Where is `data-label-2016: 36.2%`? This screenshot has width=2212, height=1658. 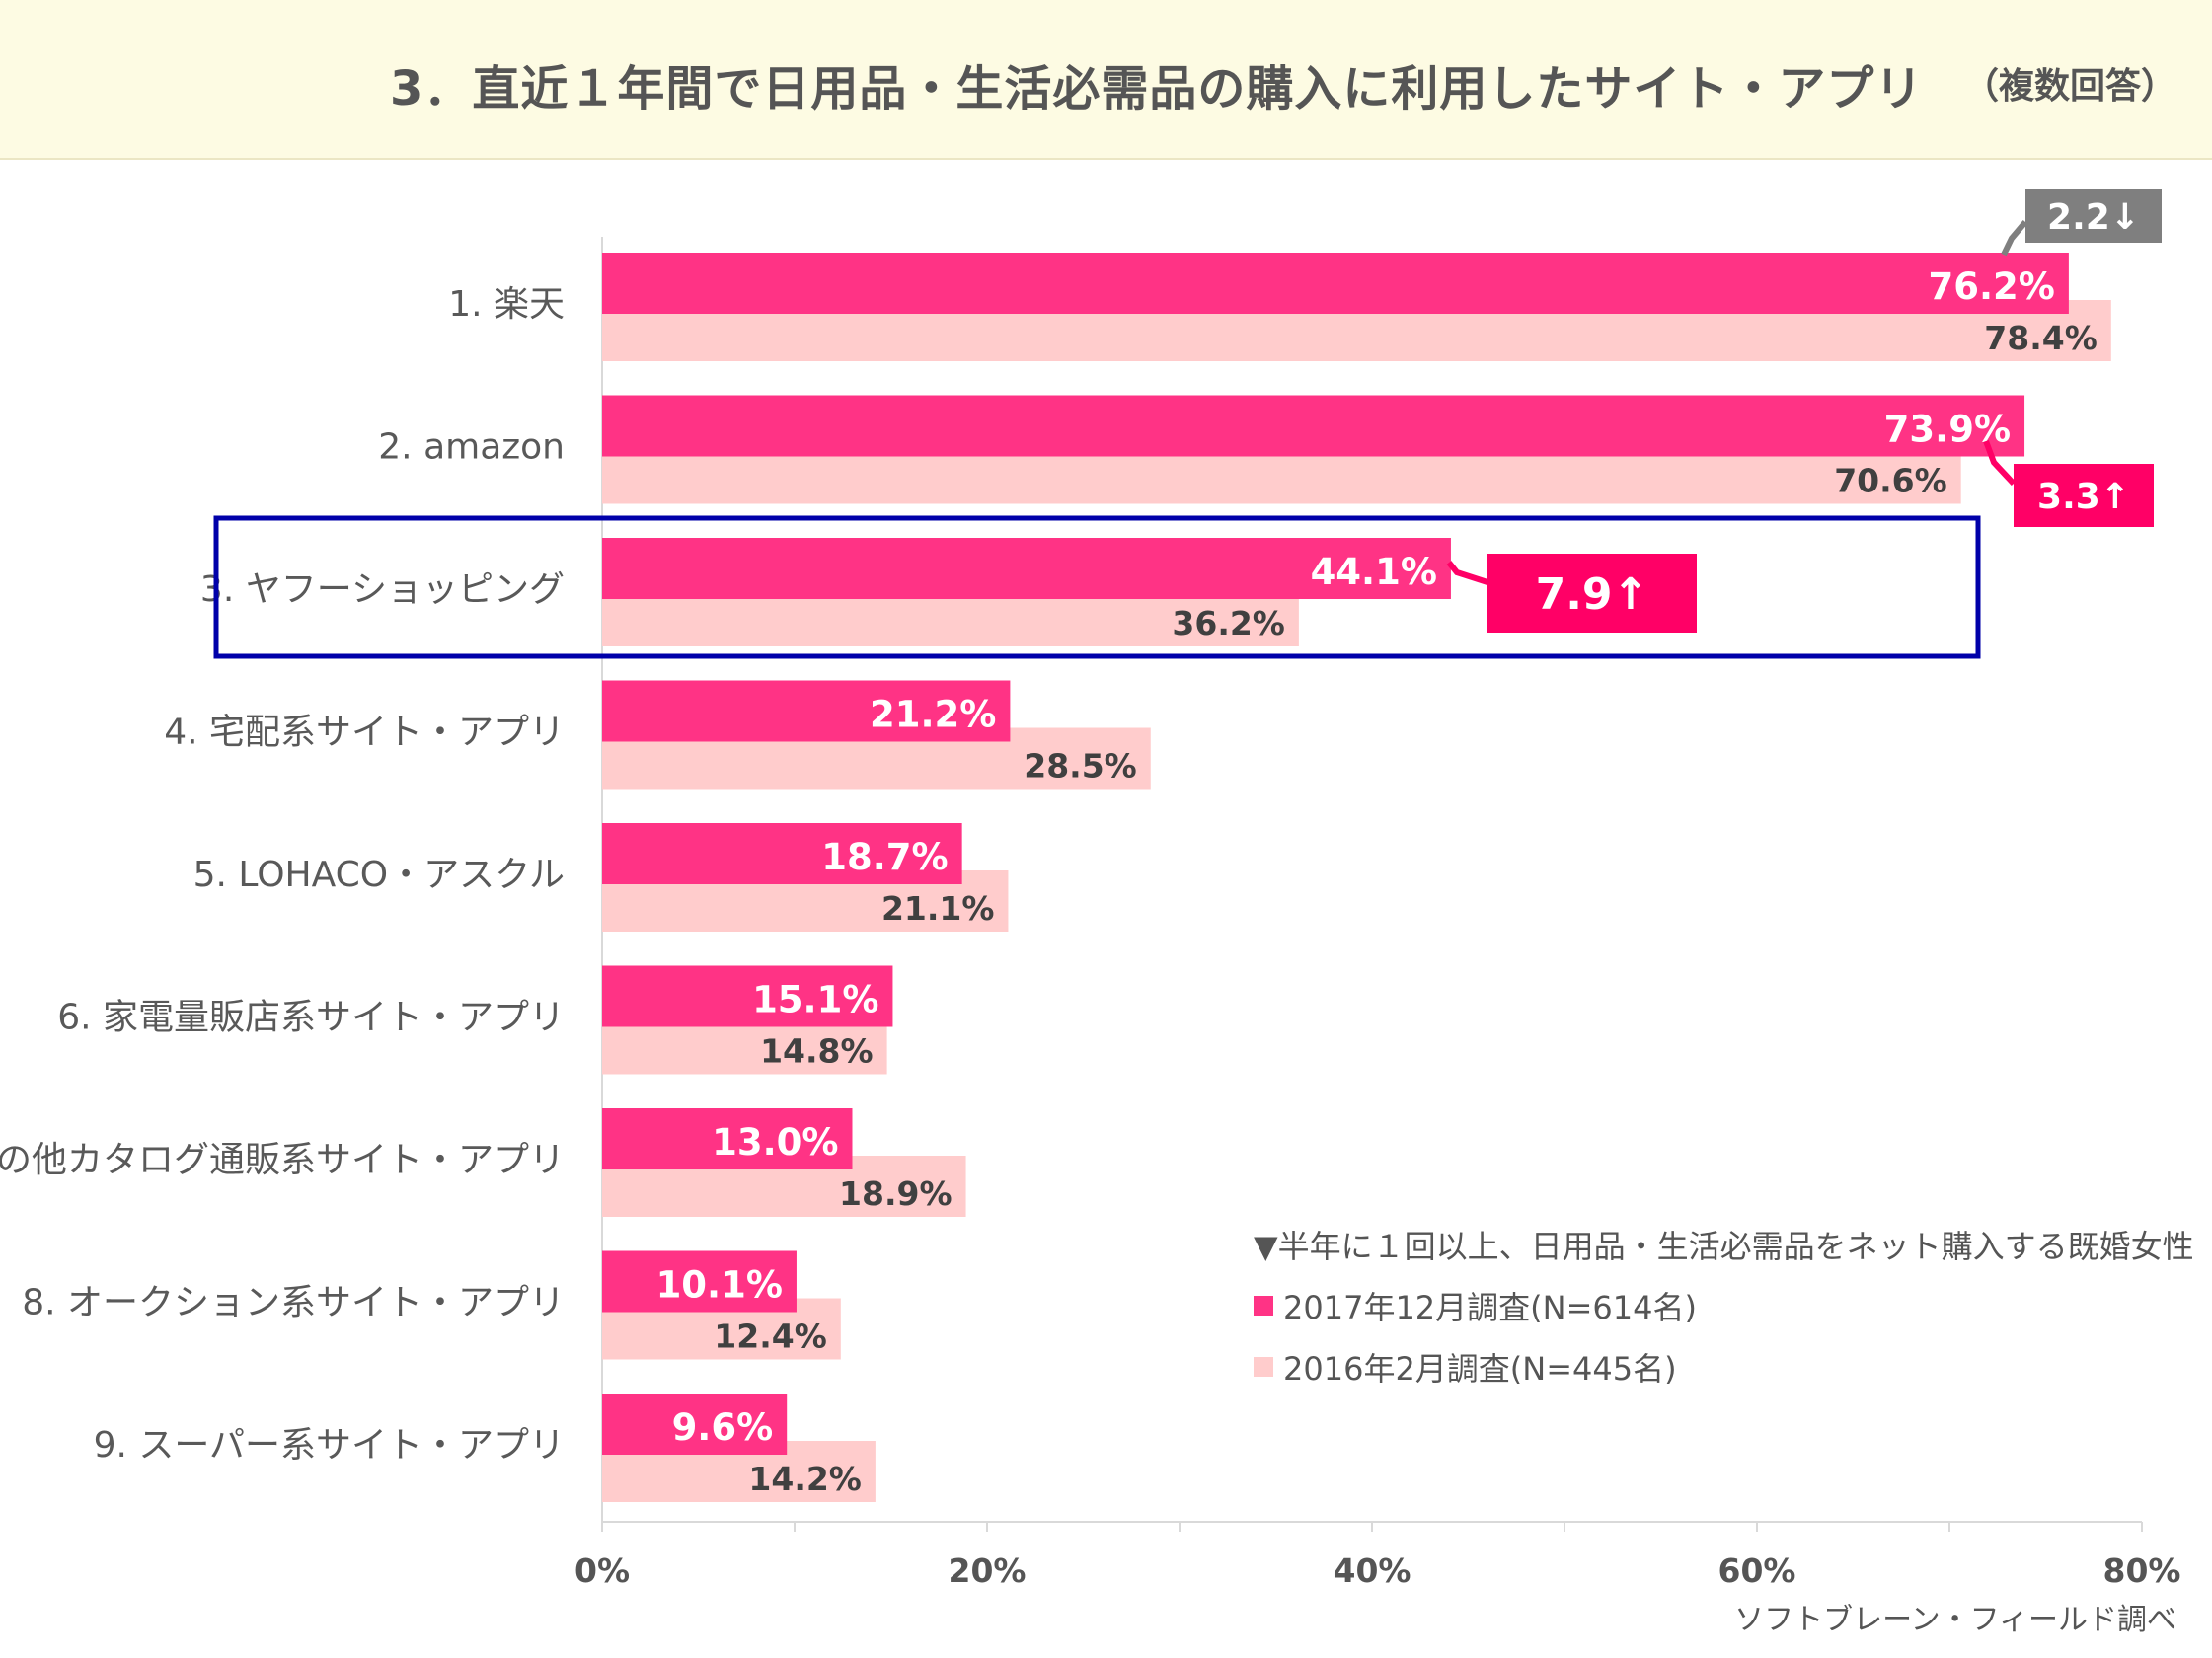 data-label-2016: 36.2% is located at coordinates (1228, 623).